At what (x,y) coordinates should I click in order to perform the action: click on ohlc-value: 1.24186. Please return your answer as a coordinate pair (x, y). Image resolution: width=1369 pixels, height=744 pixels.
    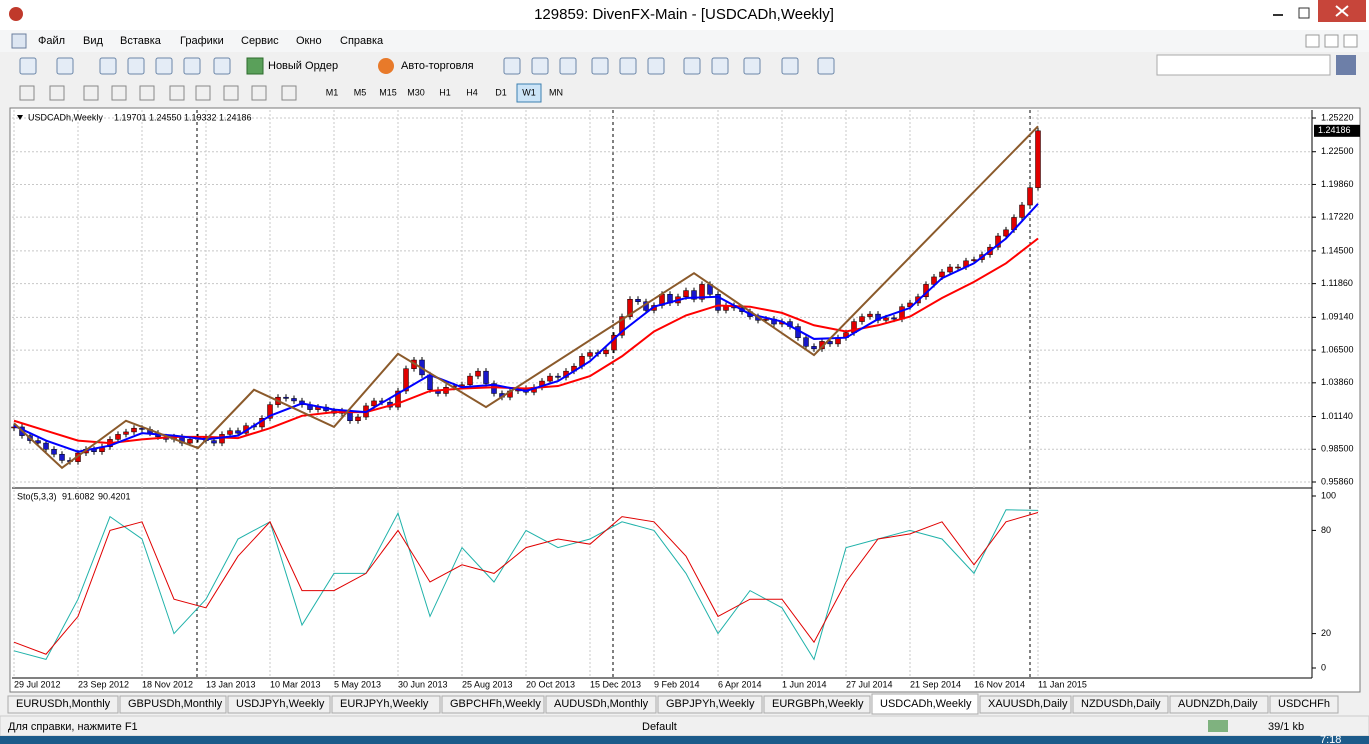
    Looking at the image, I should click on (235, 117).